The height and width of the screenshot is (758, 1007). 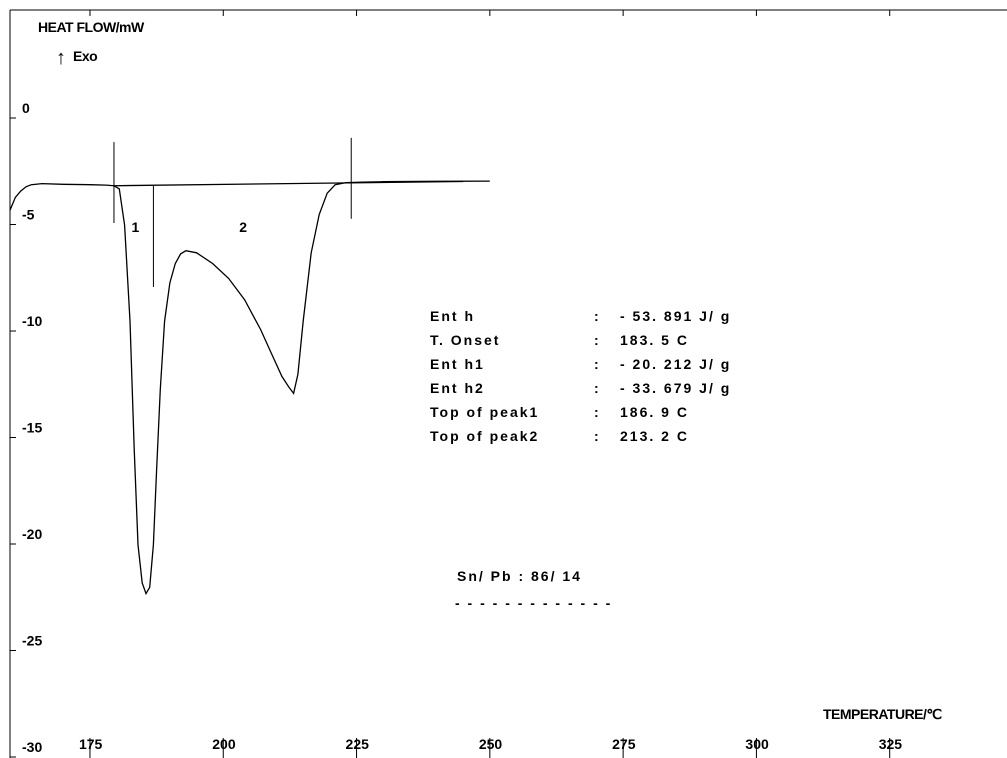 I want to click on bottom-ticks: 175 200 225 250 275 300 325, so click(x=490, y=747).